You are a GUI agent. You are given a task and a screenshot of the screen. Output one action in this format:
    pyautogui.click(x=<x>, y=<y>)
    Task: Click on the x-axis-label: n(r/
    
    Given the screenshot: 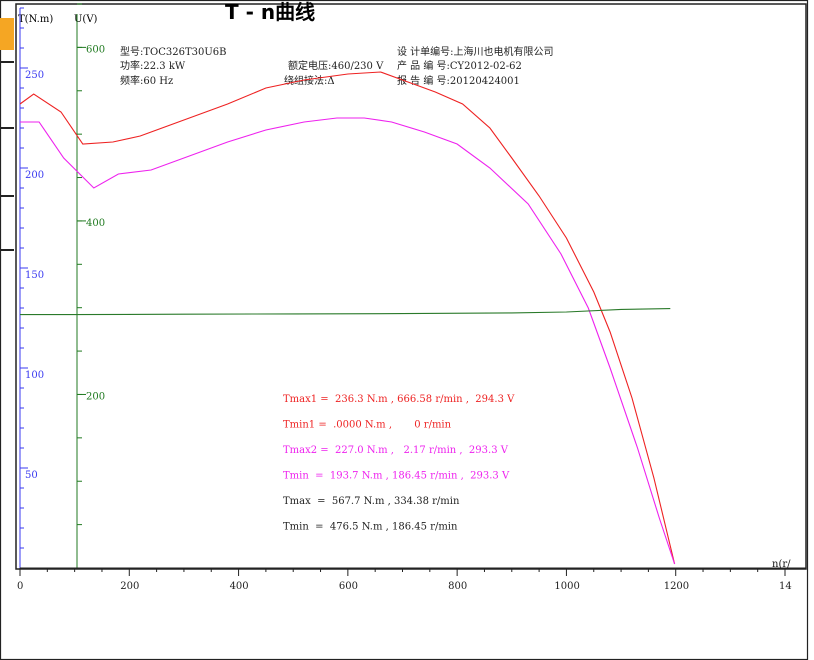 What is the action you would take?
    pyautogui.click(x=781, y=564)
    